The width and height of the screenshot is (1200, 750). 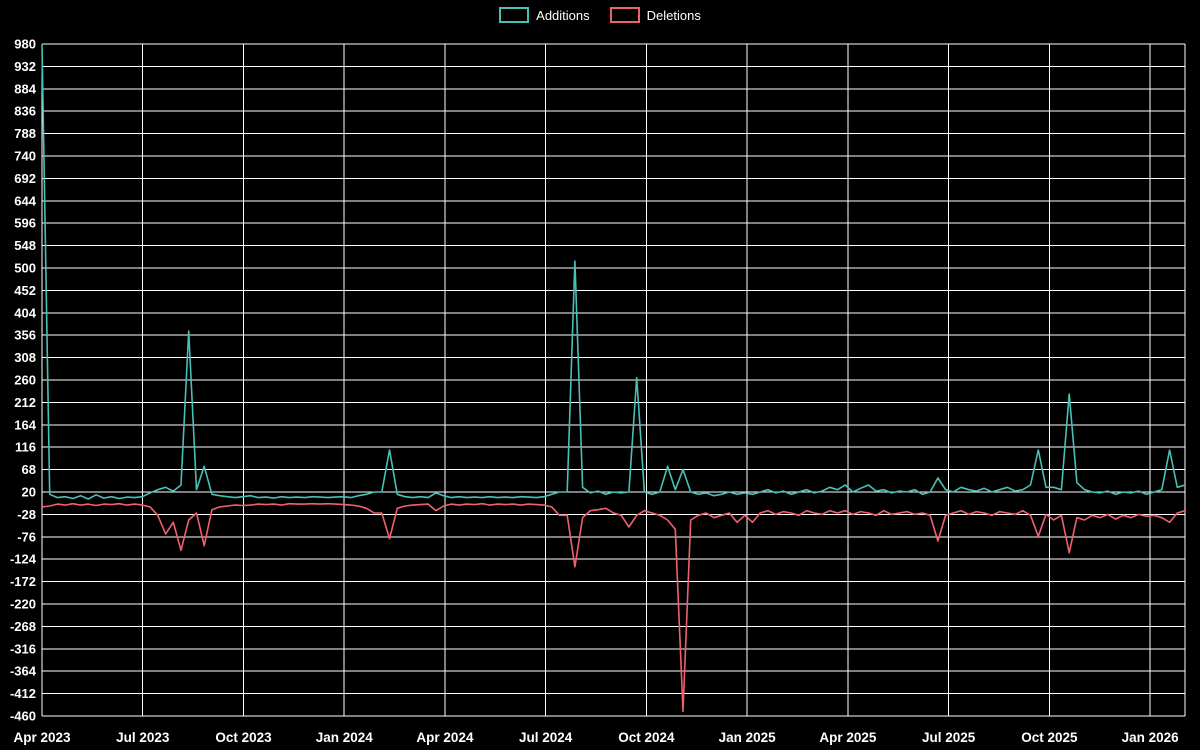 I want to click on svg-text: 980, so click(x=25, y=44).